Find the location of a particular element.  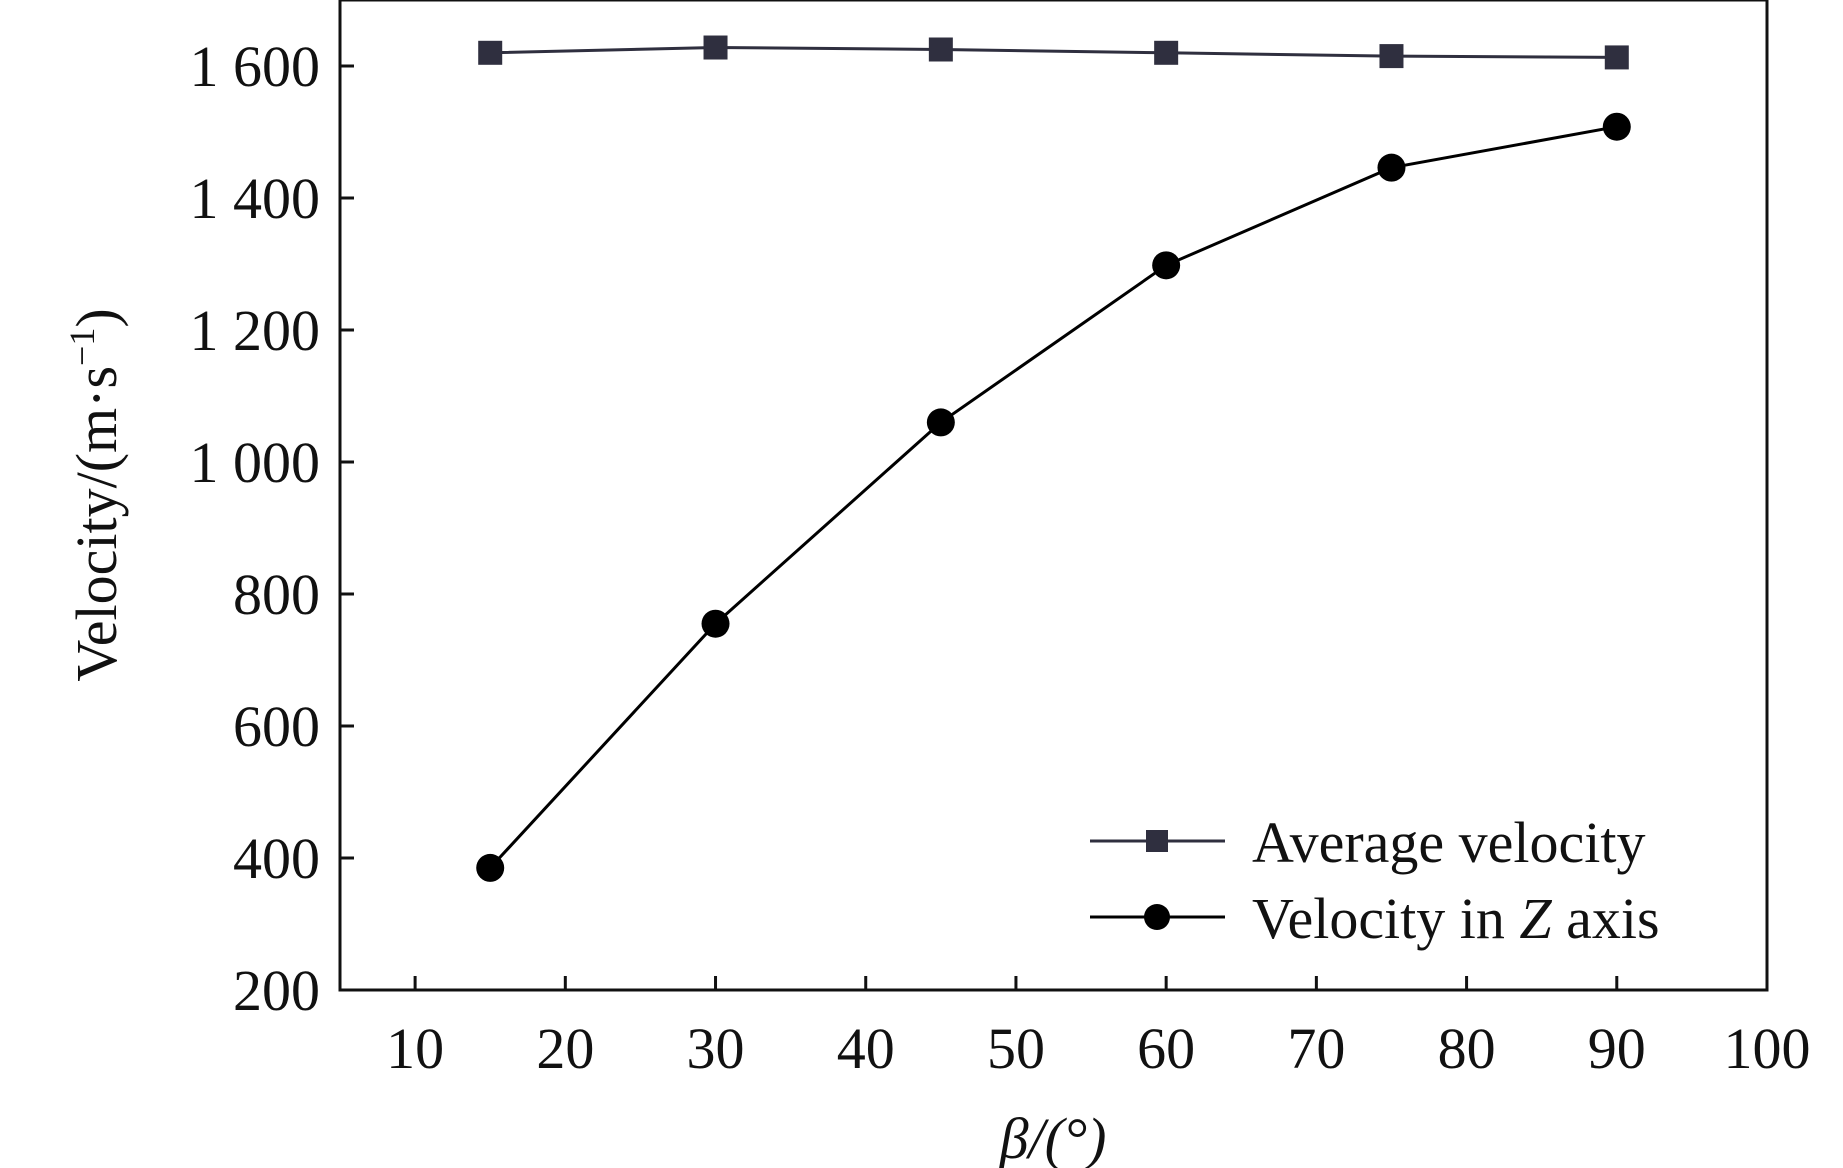

legend-marker-square is located at coordinates (1157, 841).